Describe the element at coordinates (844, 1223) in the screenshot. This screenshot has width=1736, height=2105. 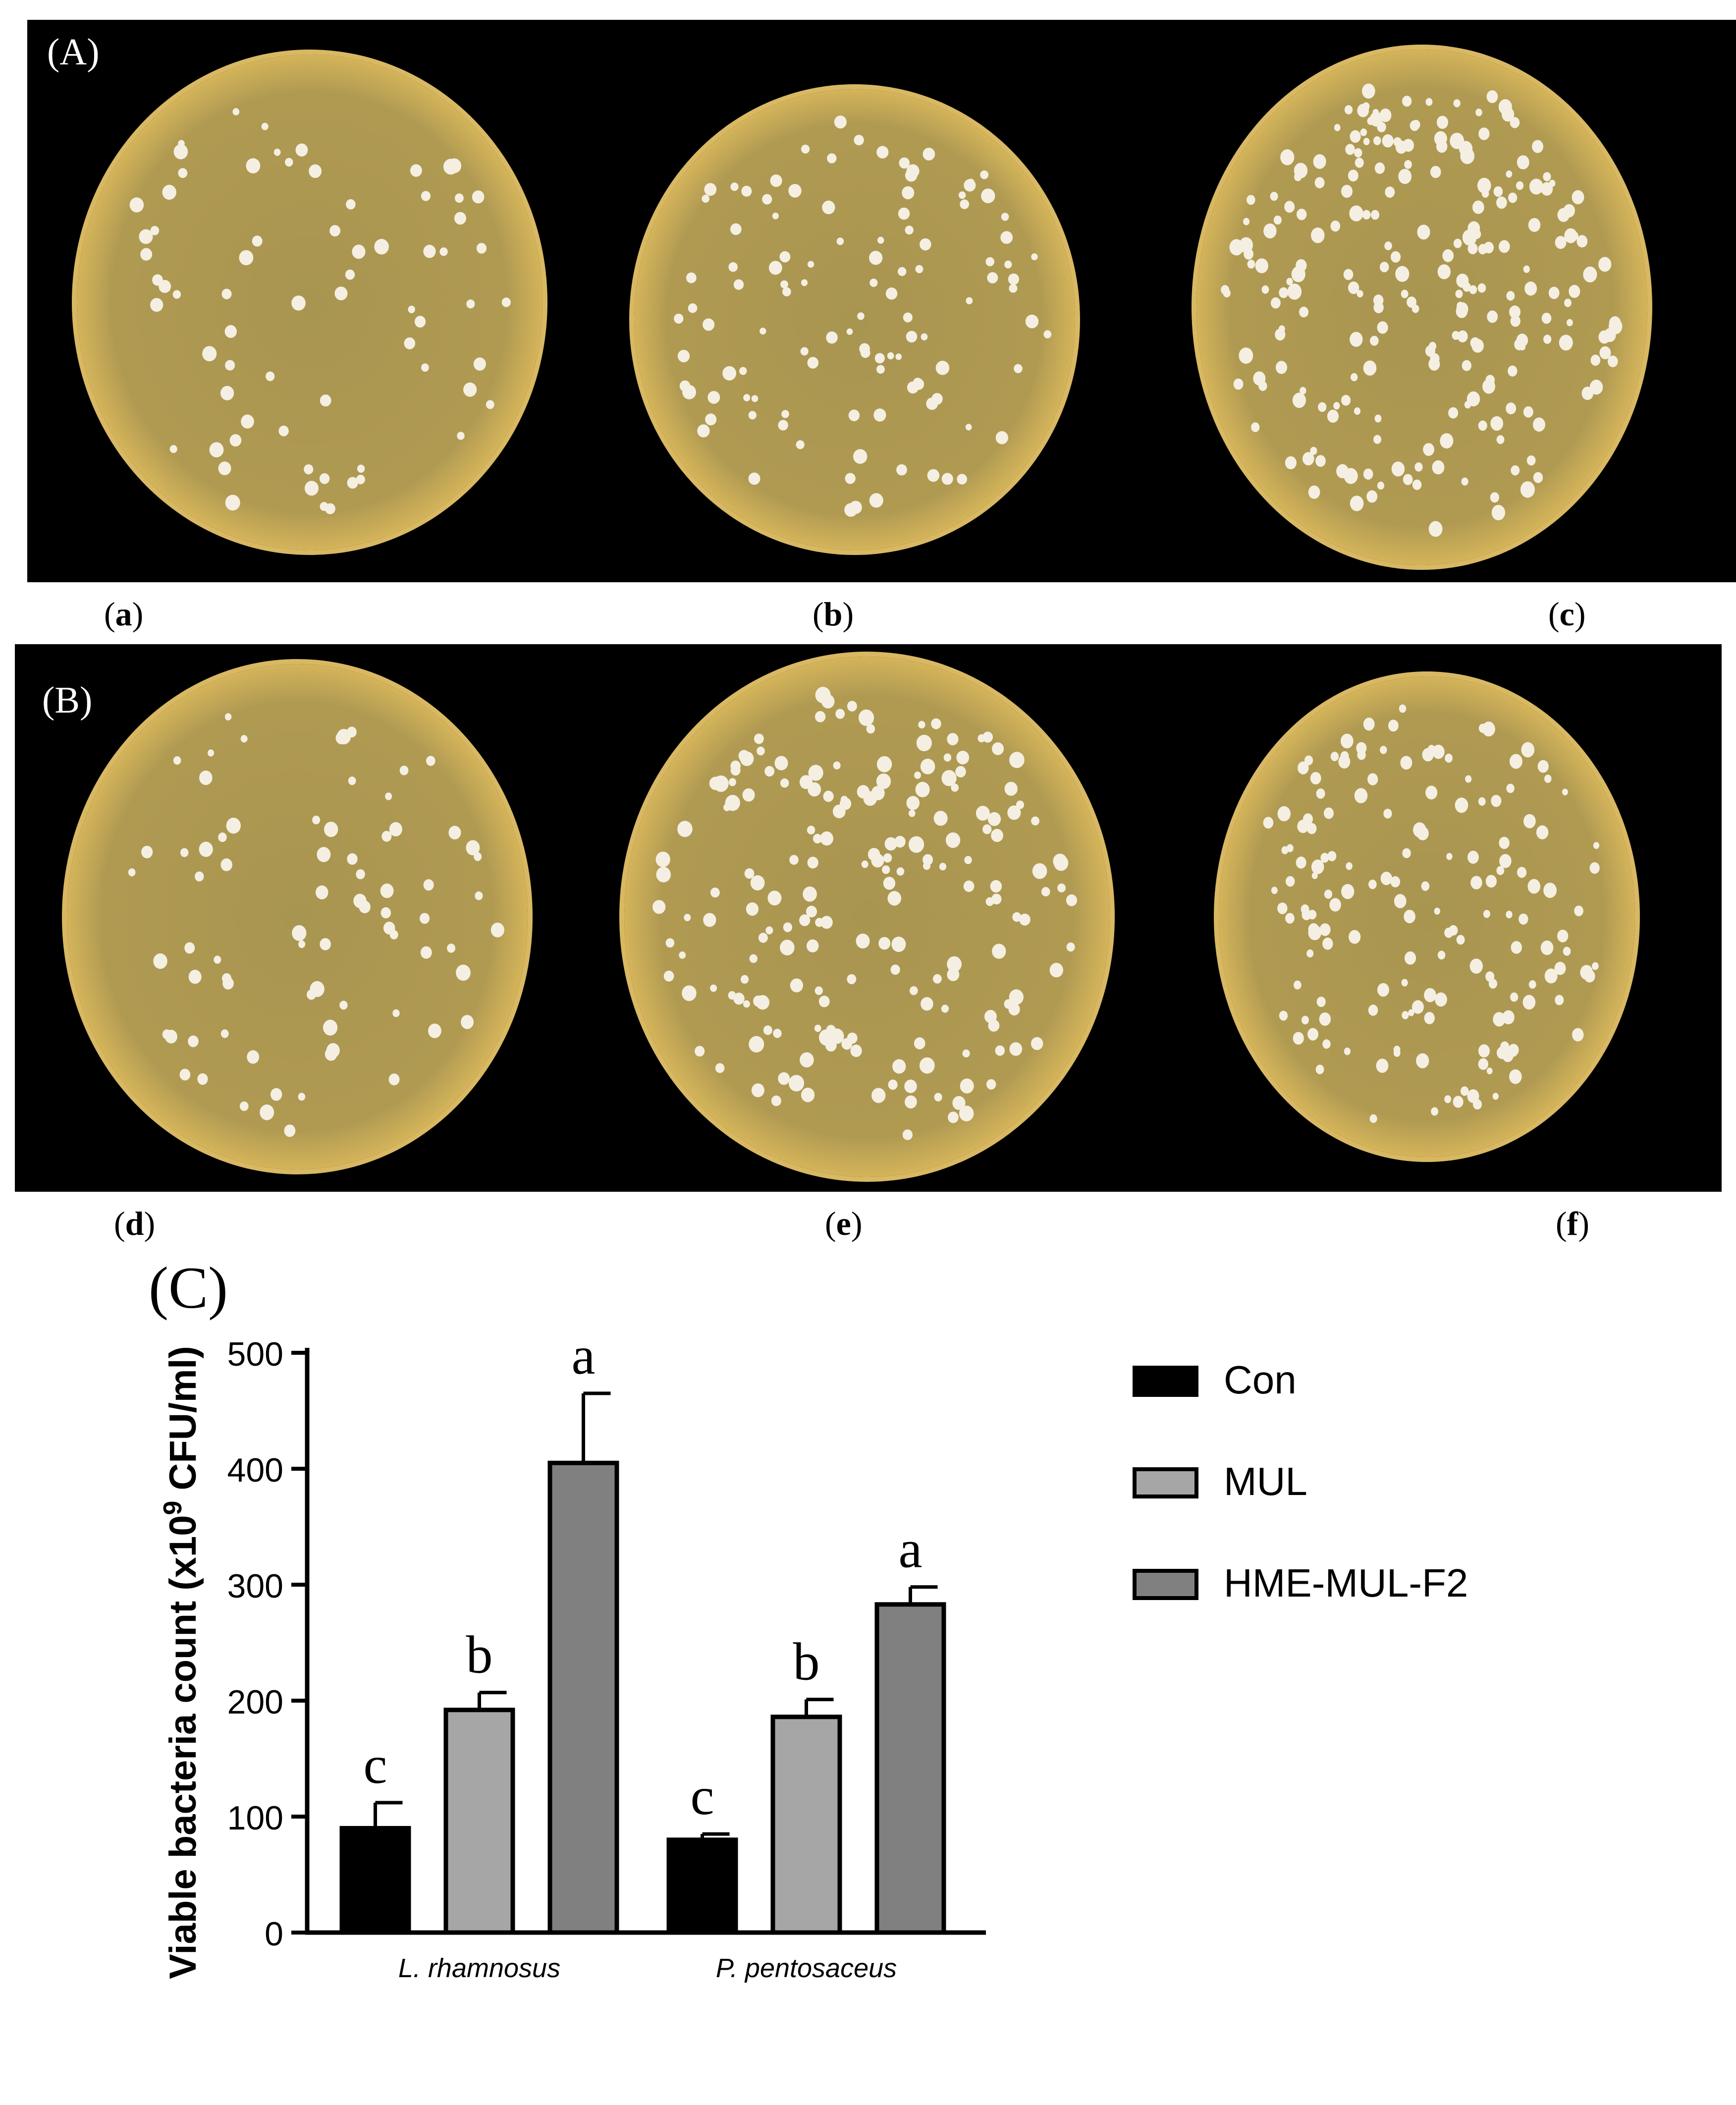
I see `sublabel-e: (e)` at that location.